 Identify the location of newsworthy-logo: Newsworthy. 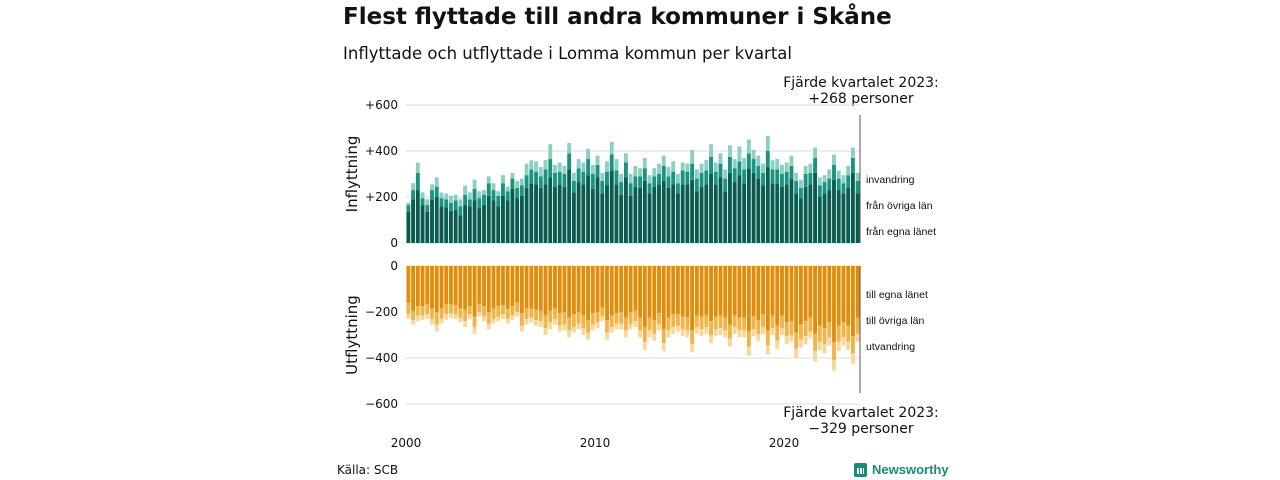
(901, 469).